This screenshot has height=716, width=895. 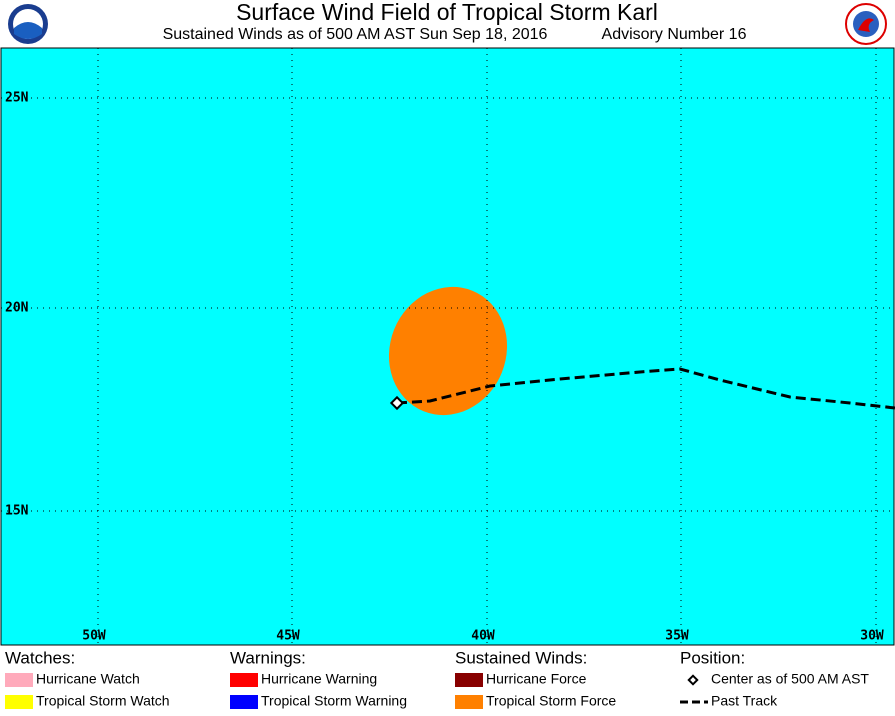 What do you see at coordinates (397, 403) in the screenshot?
I see `storm-center` at bounding box center [397, 403].